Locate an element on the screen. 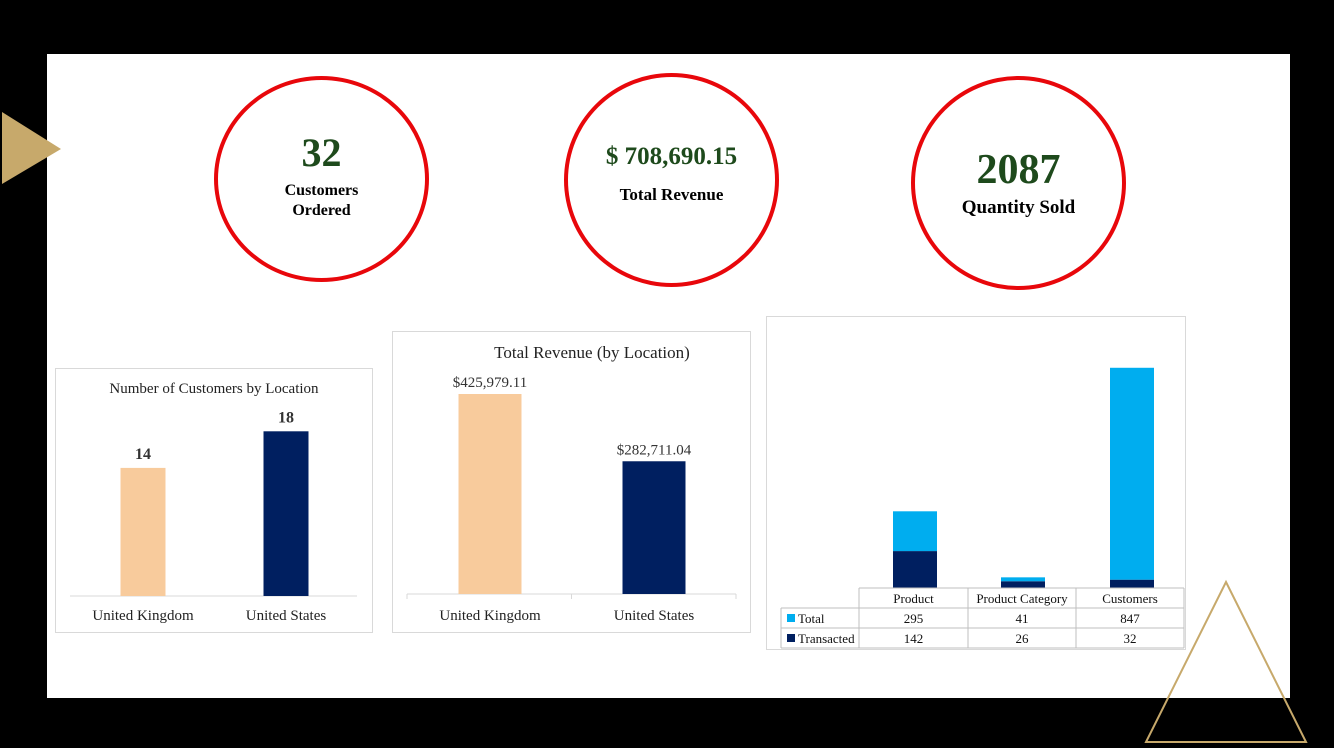 The height and width of the screenshot is (748, 1334). bar-total-product is located at coordinates (915, 531).